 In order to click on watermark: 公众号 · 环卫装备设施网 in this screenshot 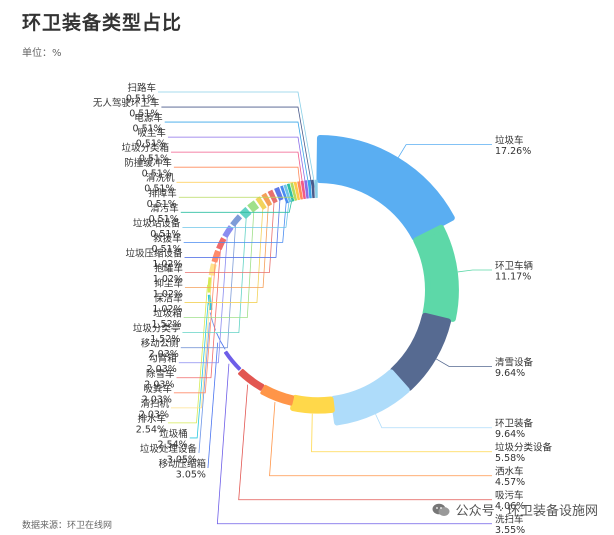, I will do `click(515, 509)`.